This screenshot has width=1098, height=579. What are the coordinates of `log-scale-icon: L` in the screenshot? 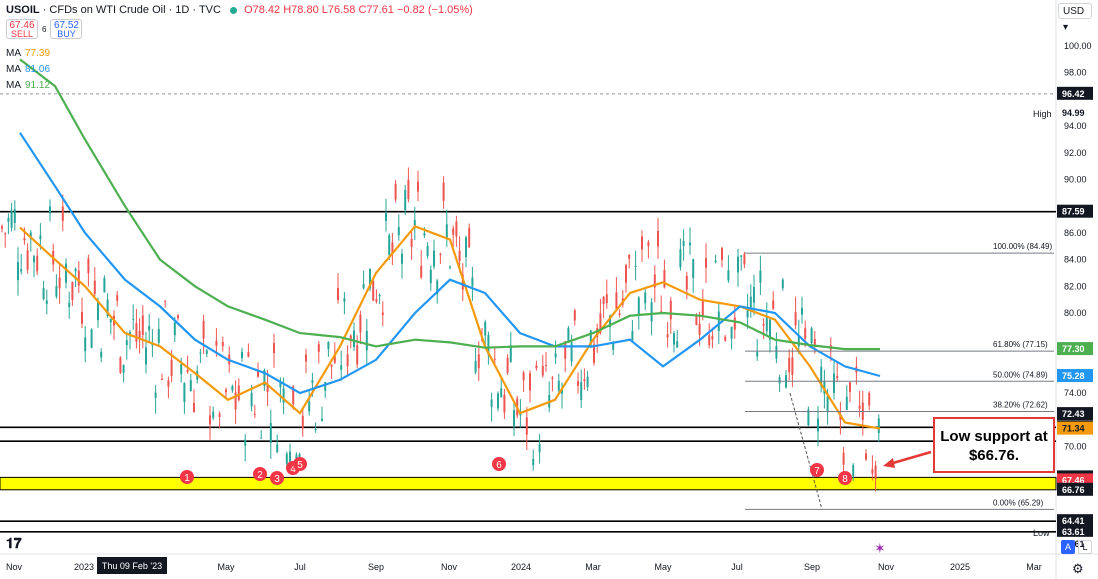 It's located at (1085, 547).